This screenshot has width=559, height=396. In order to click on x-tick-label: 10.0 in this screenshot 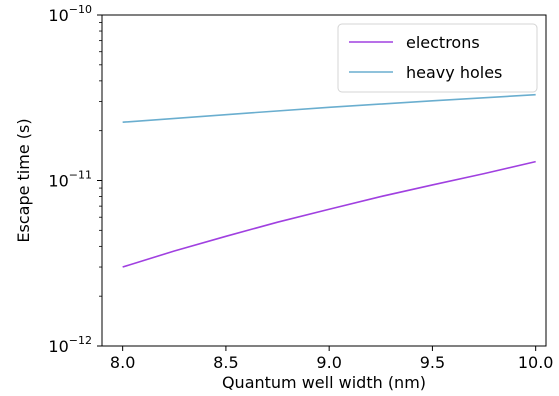, I will do `click(536, 362)`.